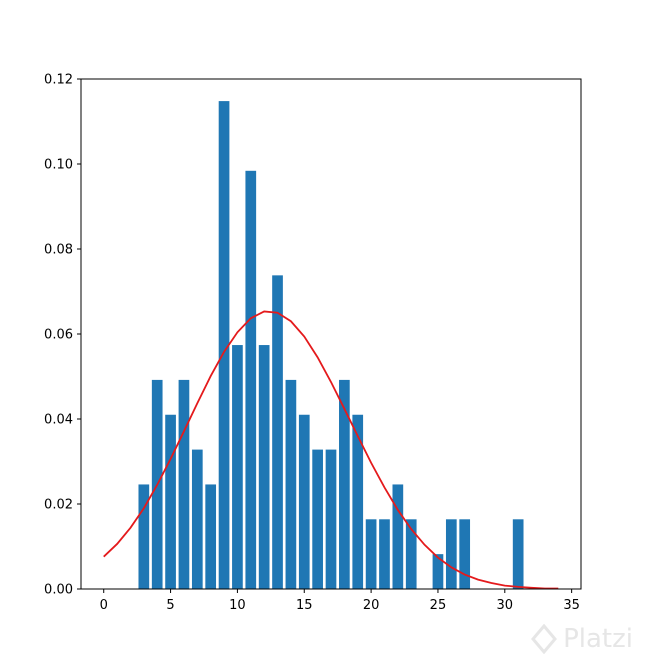 Image resolution: width=647 pixels, height=662 pixels. I want to click on bar-x15, so click(304, 501).